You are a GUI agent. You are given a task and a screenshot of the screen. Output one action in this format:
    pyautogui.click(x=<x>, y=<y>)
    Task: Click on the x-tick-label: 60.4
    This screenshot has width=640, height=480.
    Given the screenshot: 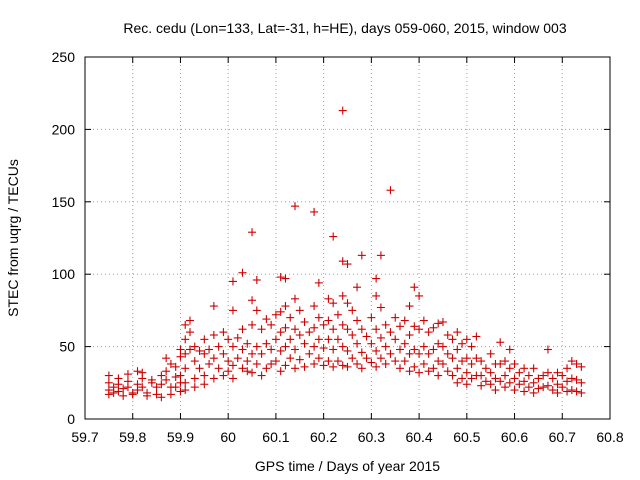 What is the action you would take?
    pyautogui.click(x=418, y=437)
    